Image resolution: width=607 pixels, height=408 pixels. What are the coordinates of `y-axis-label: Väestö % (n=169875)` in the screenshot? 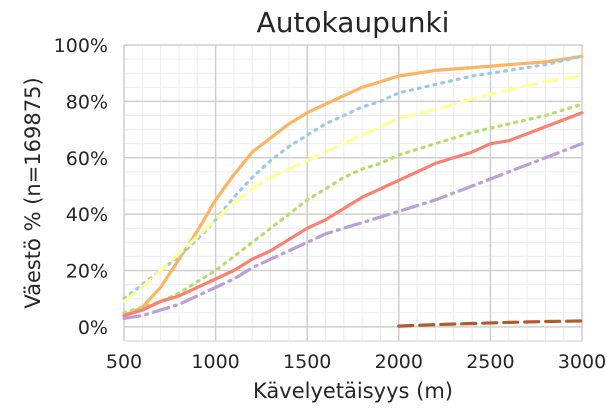 It's located at (33, 192).